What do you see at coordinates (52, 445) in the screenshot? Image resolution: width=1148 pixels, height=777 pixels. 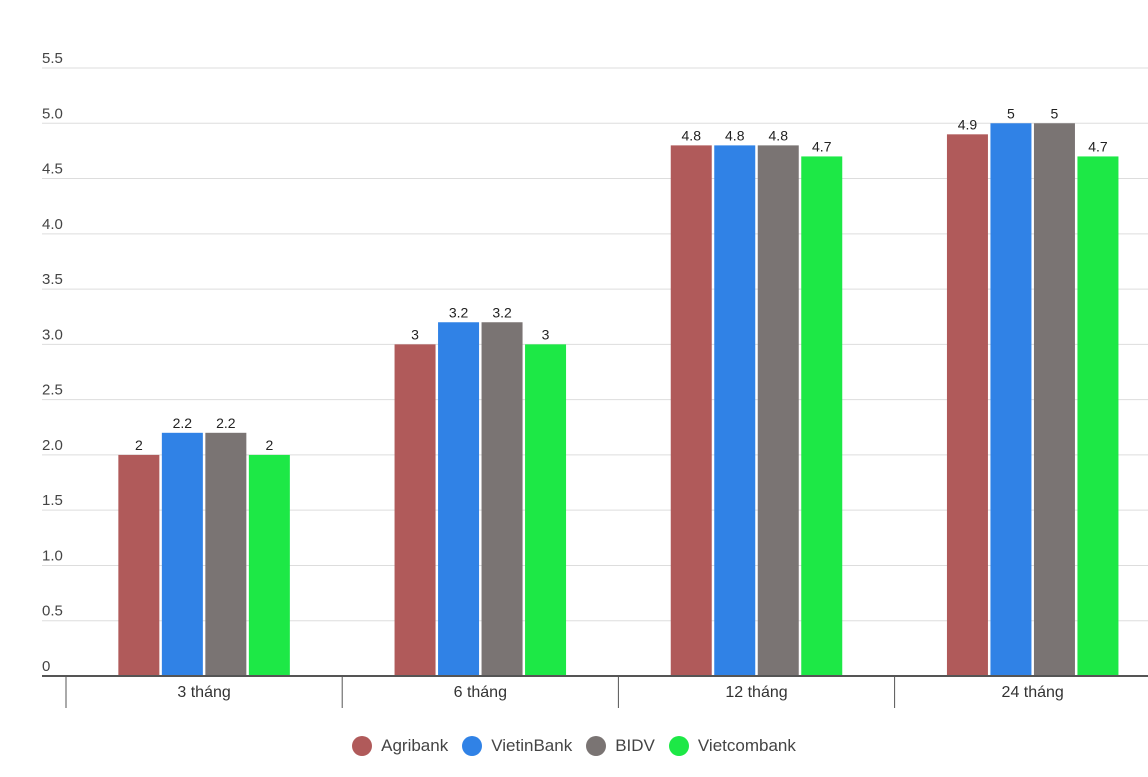 I see `y-tick-label: 2.0` at bounding box center [52, 445].